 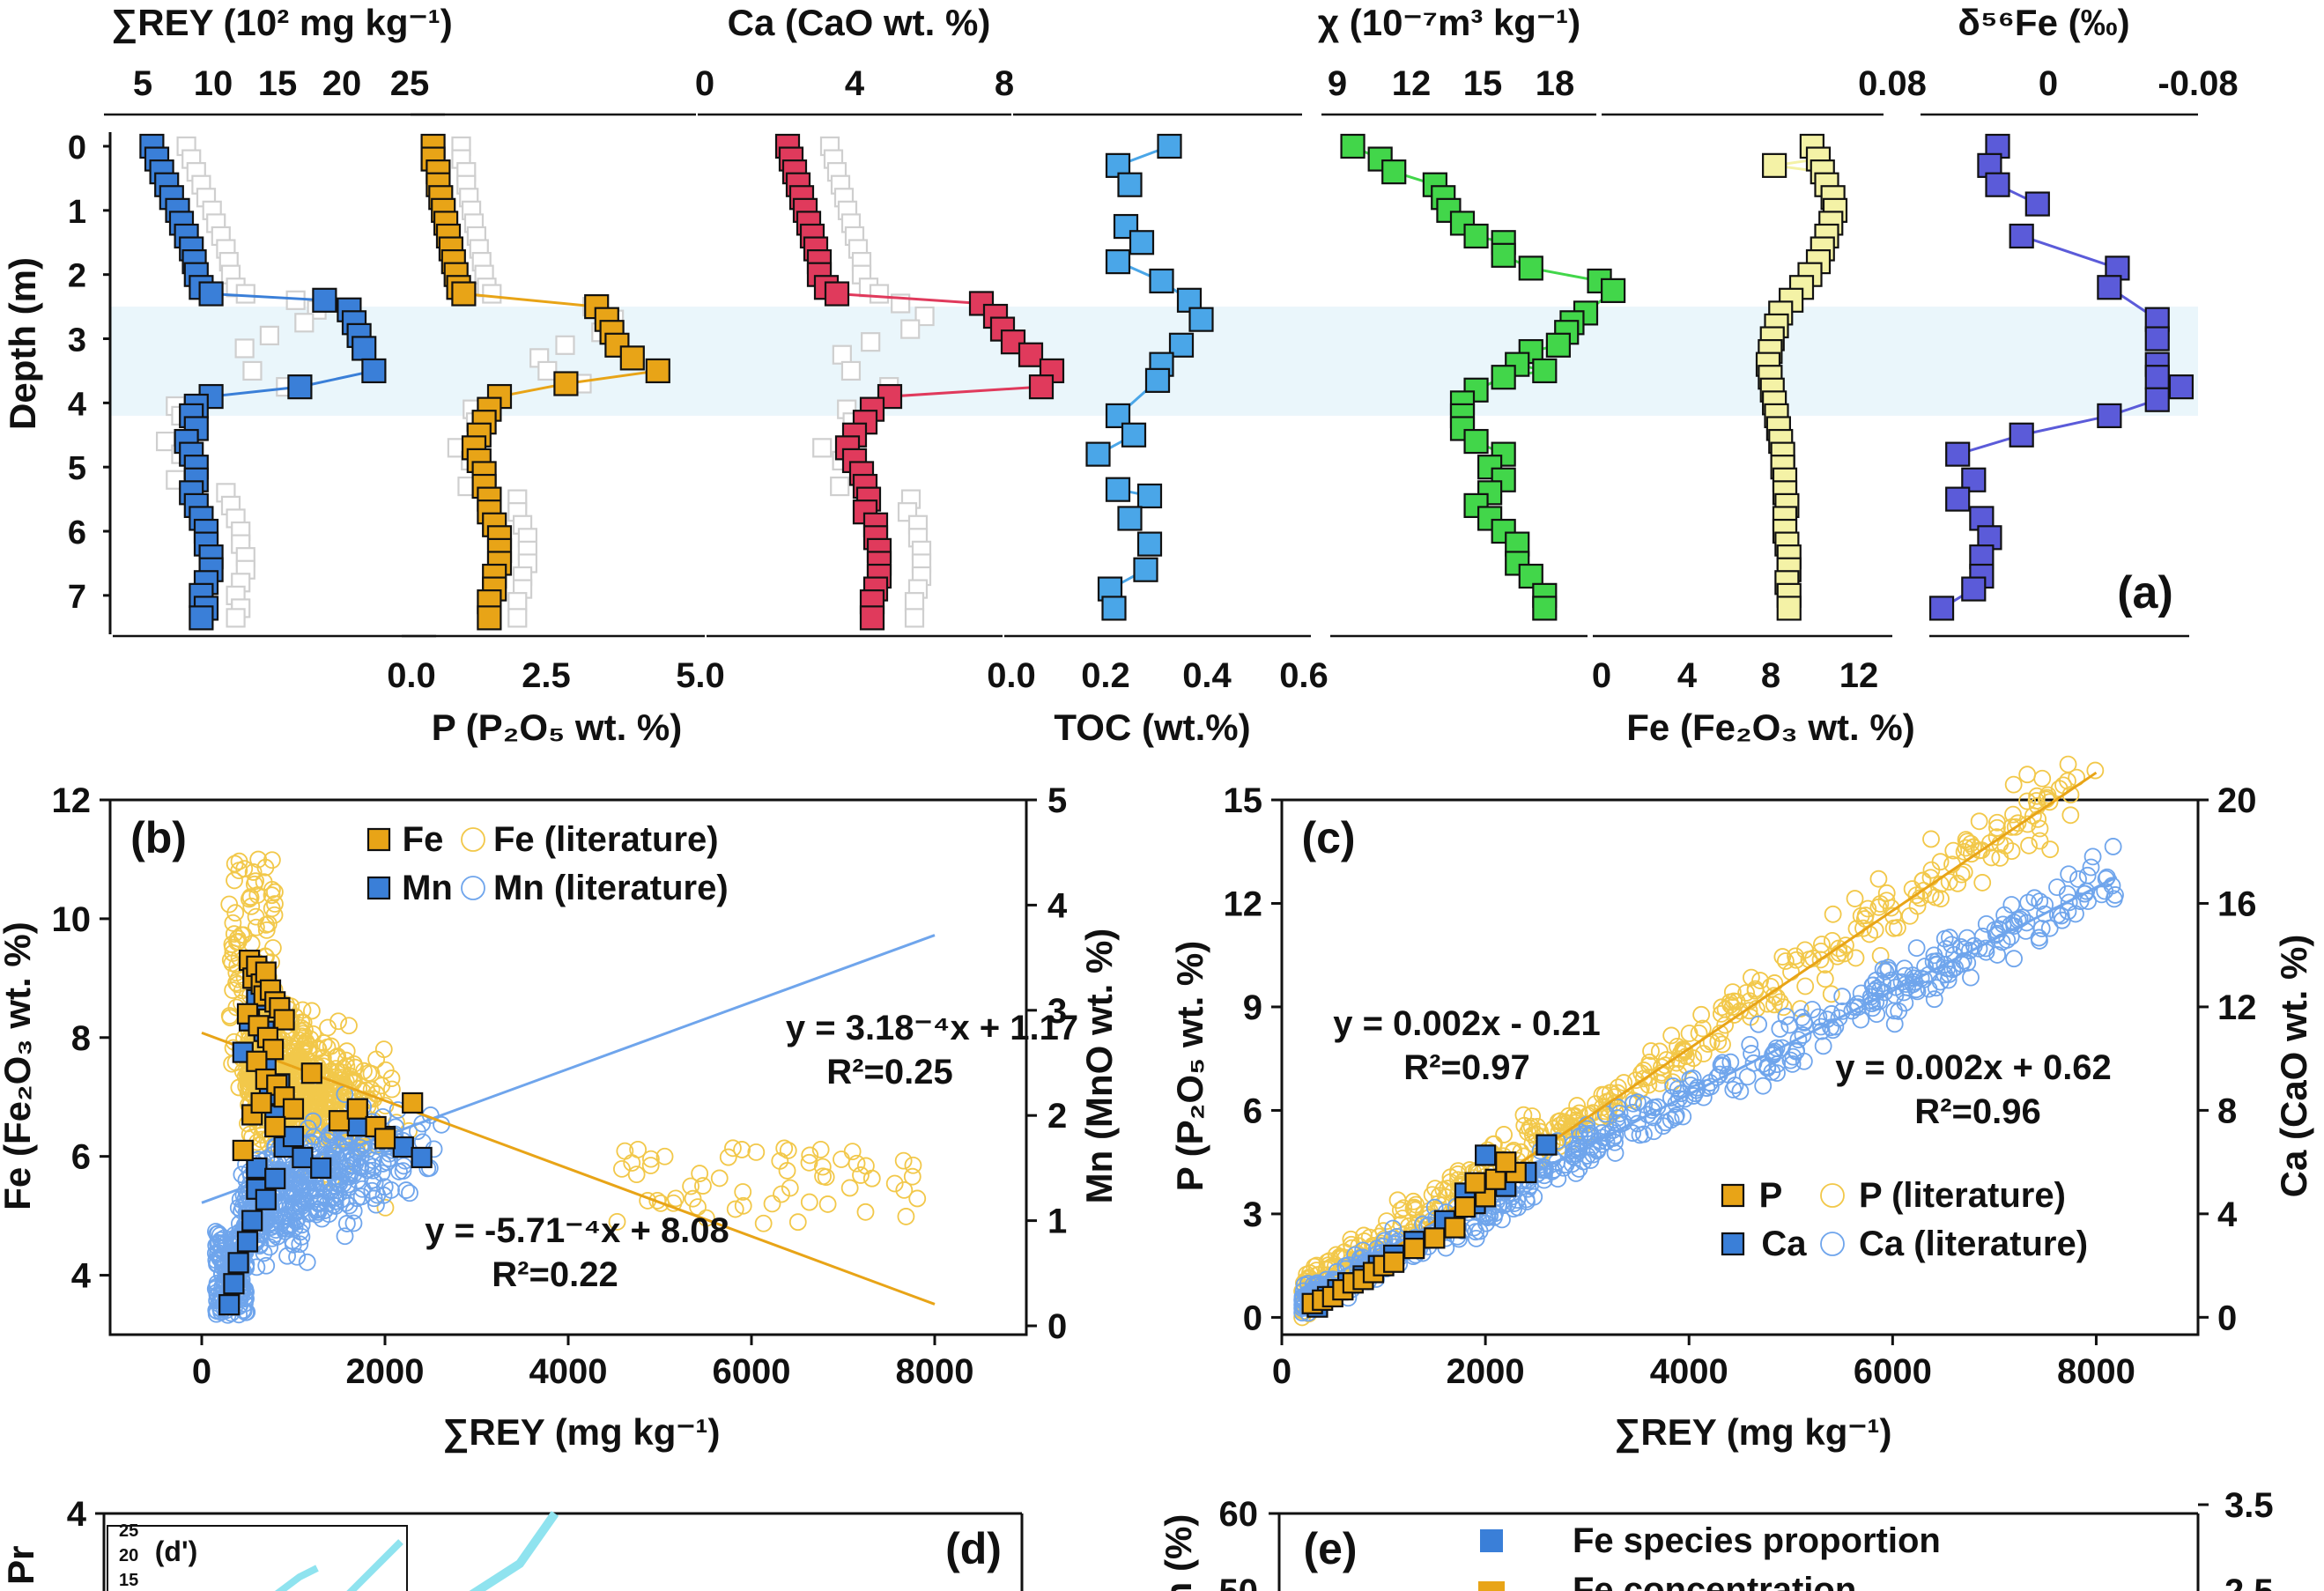 I want to click on column-p: 0.0 2.5 5.0 P (P₂O₅ wt. %), so click(x=556, y=430).